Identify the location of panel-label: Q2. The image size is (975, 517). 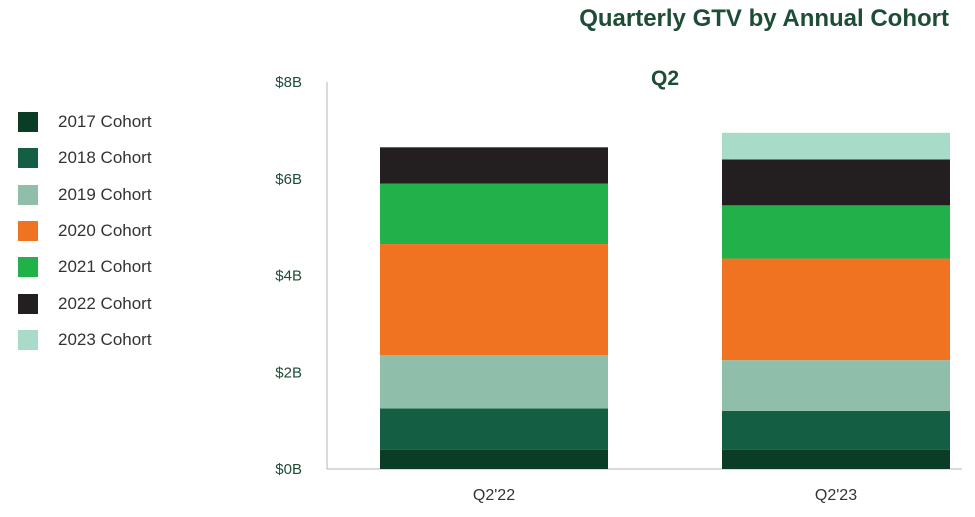
(665, 78).